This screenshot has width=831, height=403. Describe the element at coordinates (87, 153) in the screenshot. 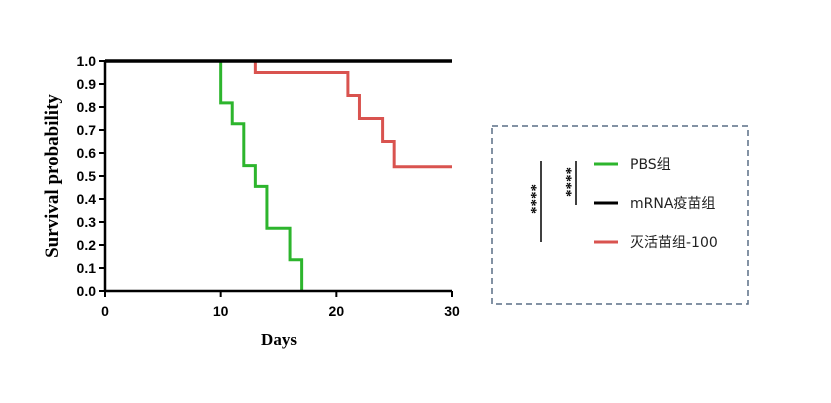

I see `y-tick-label: 0.6` at that location.